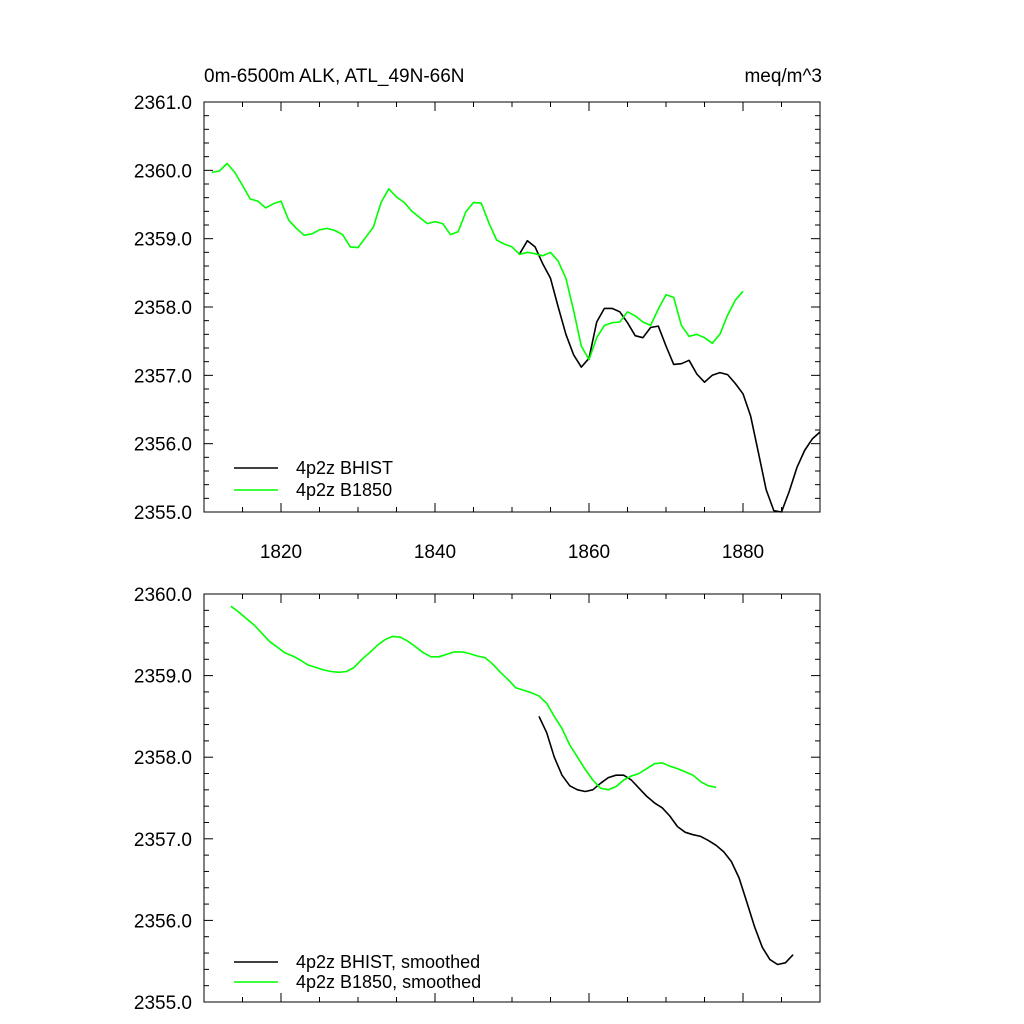 The height and width of the screenshot is (1024, 1024). I want to click on legend-label: 4p2z BHIST, smoothed, so click(388, 962).